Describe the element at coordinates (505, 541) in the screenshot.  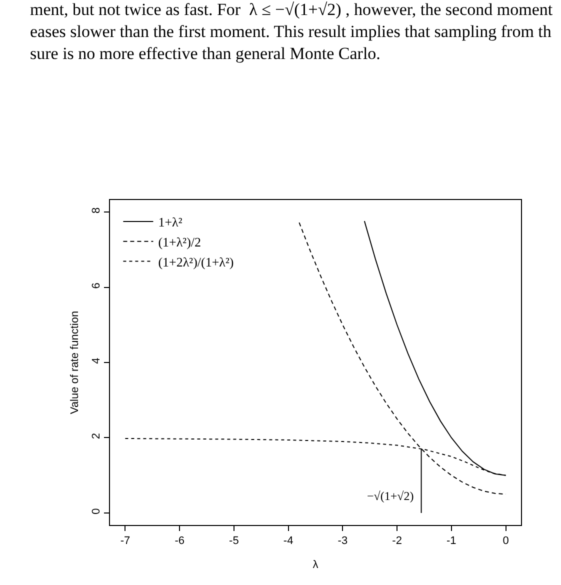
I see `x-tick-label: 0` at that location.